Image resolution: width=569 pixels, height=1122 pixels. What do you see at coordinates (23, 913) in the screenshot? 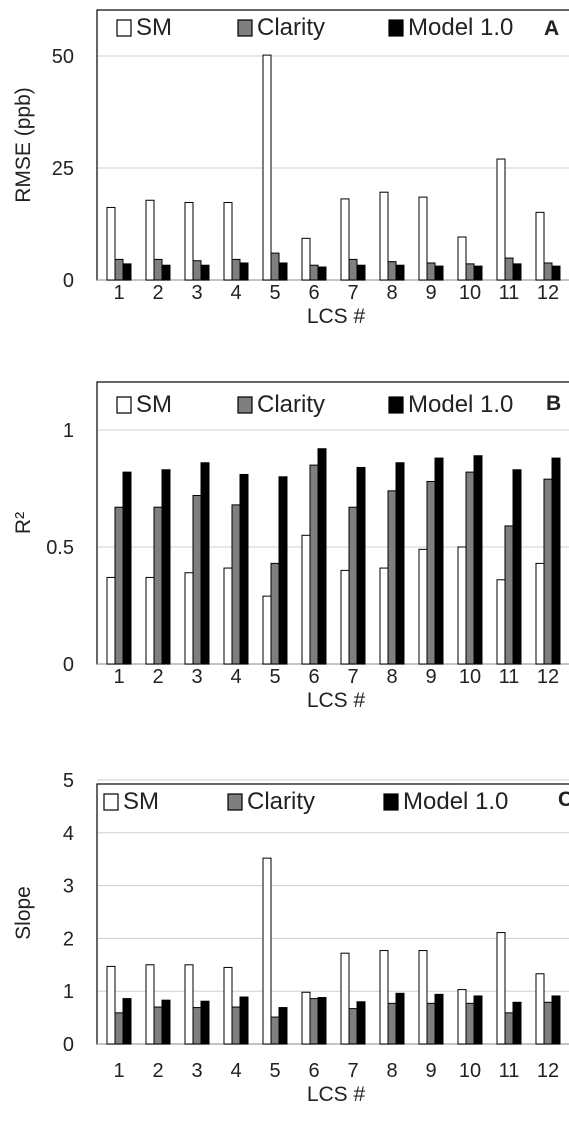
I see `y-axis-label: Slope` at bounding box center [23, 913].